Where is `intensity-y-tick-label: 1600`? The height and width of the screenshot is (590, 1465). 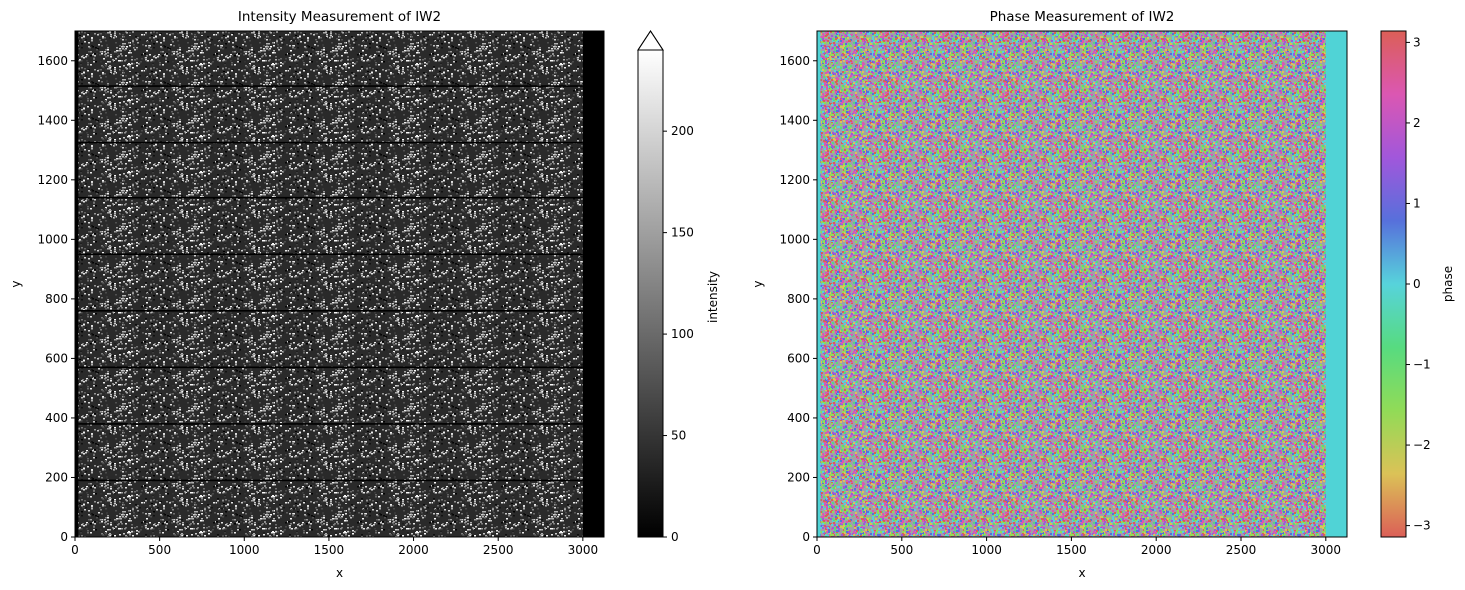 intensity-y-tick-label: 1600 is located at coordinates (52, 61).